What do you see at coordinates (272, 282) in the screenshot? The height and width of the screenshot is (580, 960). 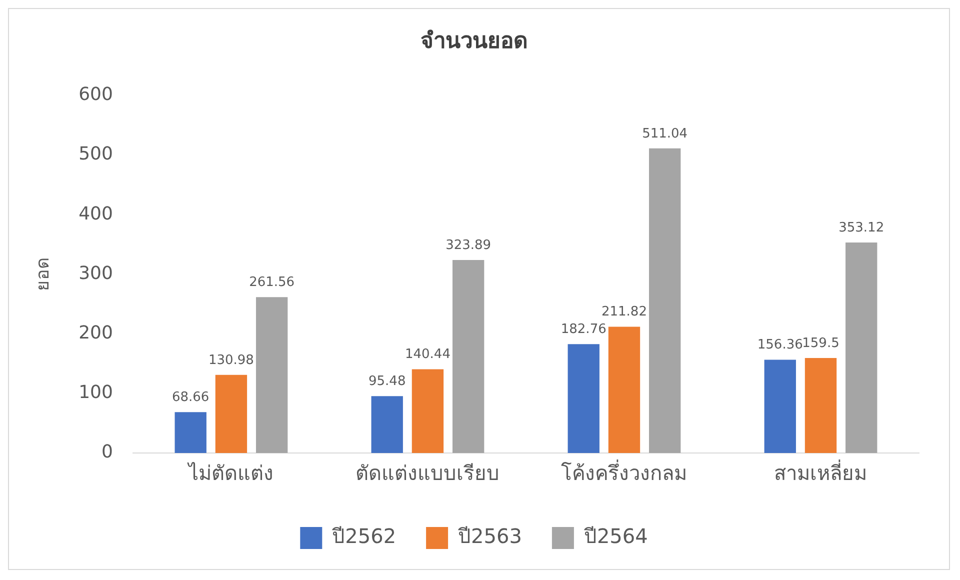 I see `data-label: 261.56` at bounding box center [272, 282].